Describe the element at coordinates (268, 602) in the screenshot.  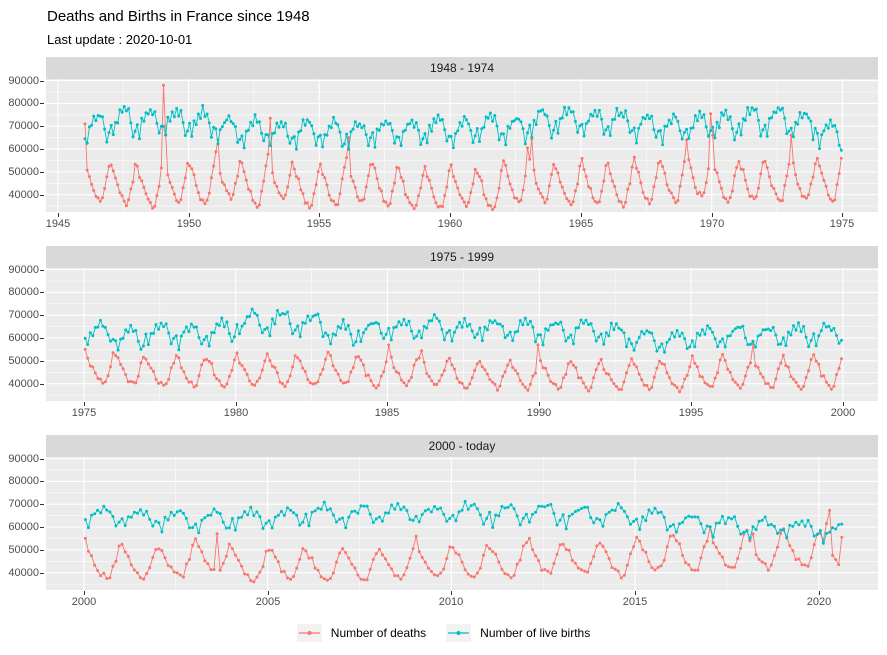
I see `x-tick-label: 2005` at that location.